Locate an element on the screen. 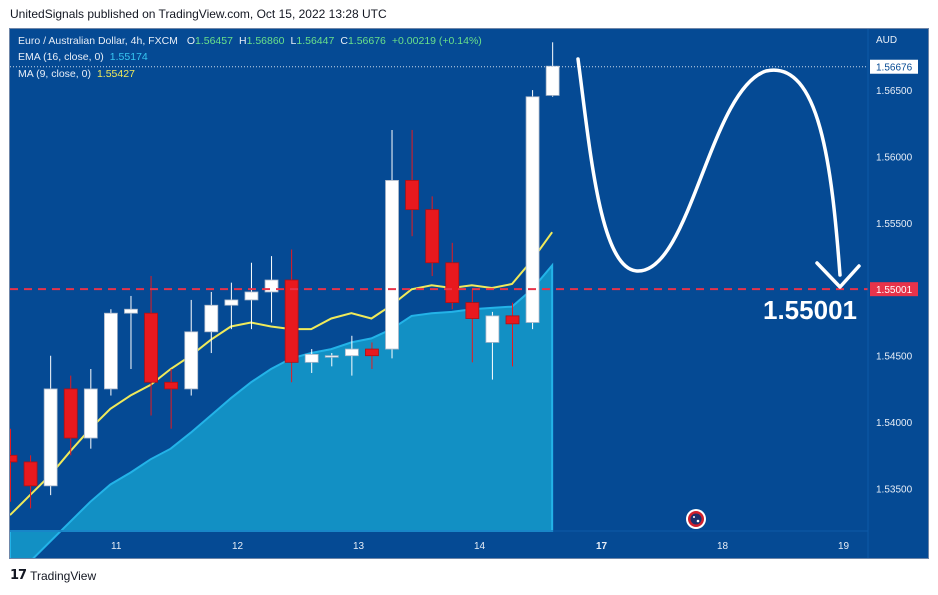 The height and width of the screenshot is (595, 938). time-tick-label: 17 is located at coordinates (602, 546).